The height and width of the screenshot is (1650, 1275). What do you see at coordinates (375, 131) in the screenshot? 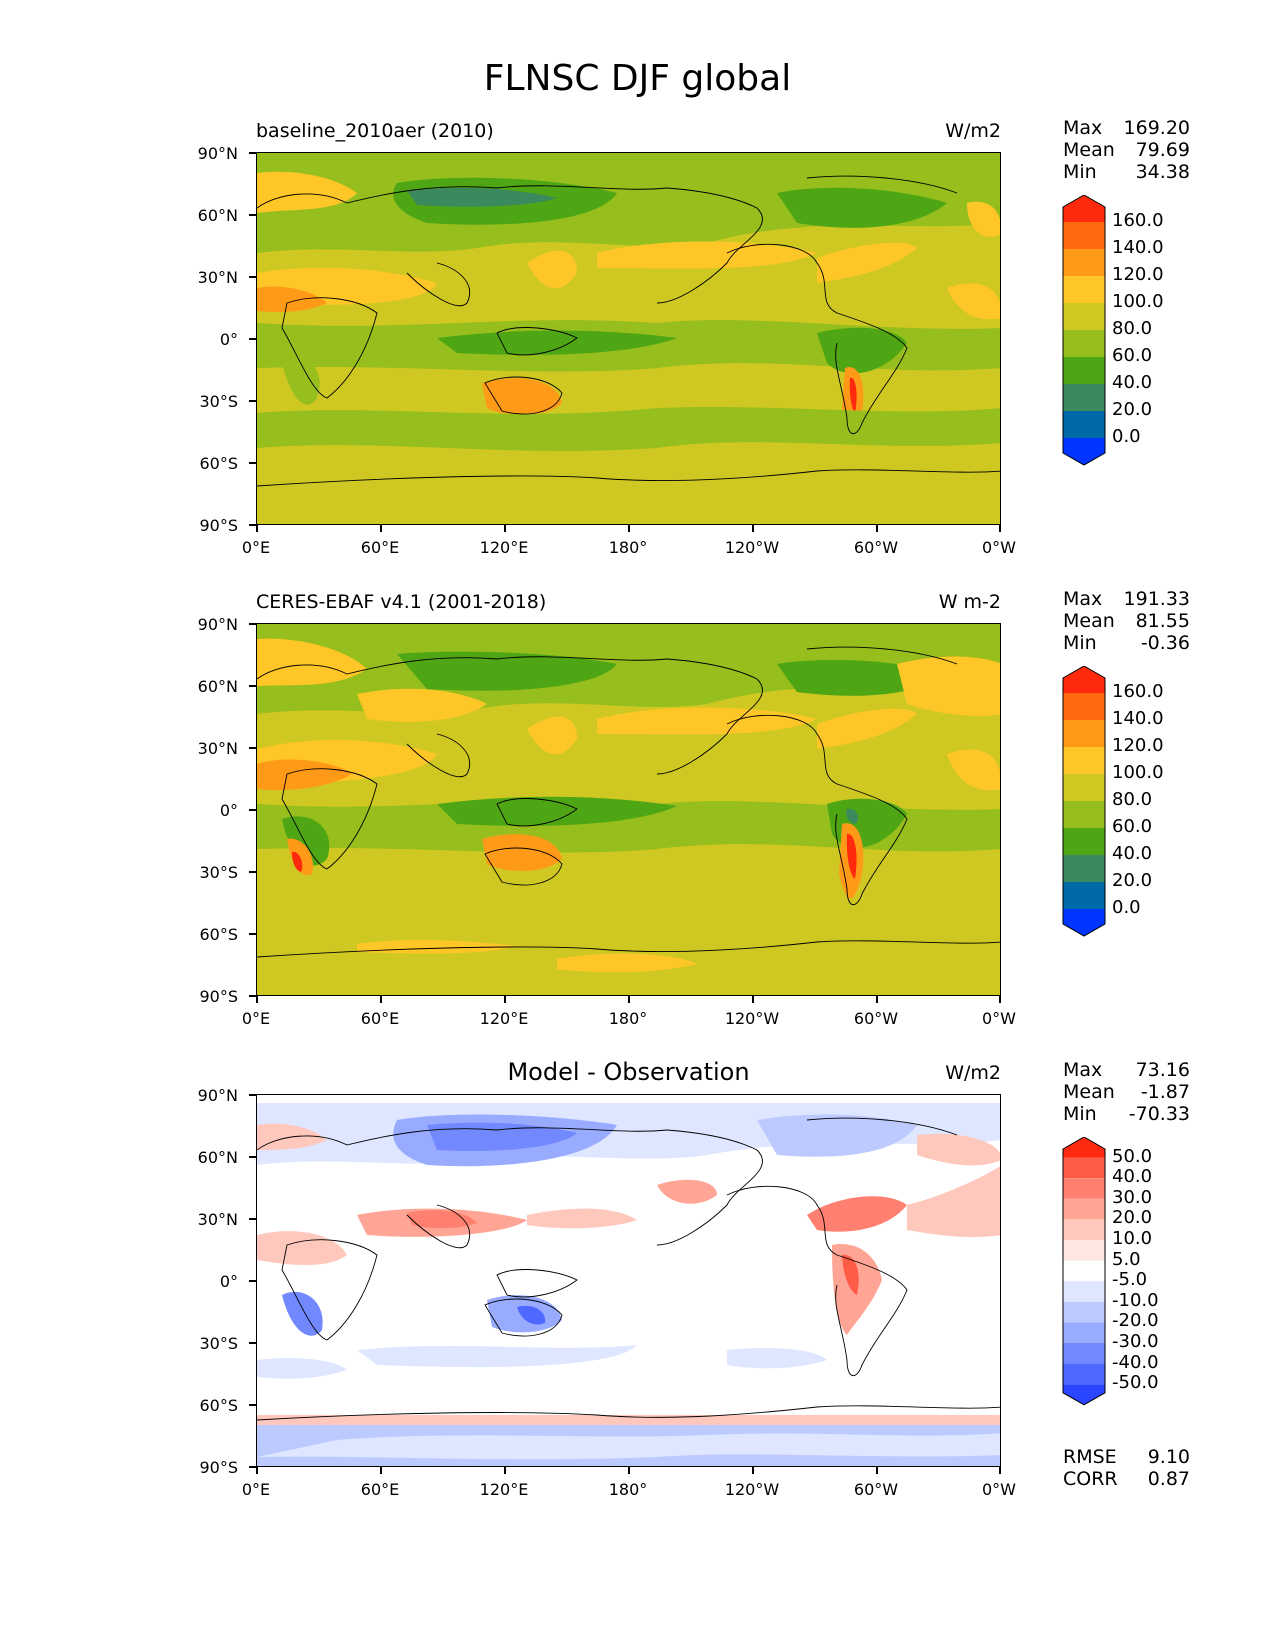
I see `panel-title: baseline_2010aer (2010)` at bounding box center [375, 131].